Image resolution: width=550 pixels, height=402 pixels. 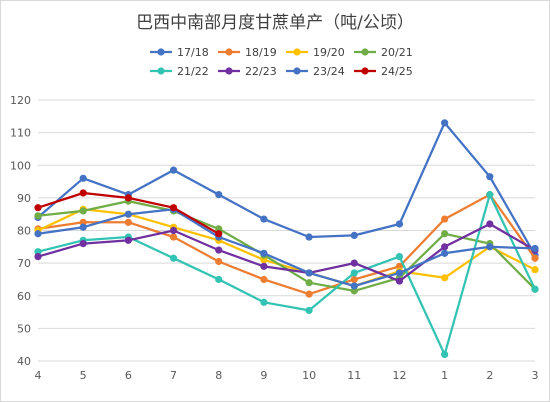 I want to click on x-tick-label: 9, so click(x=263, y=375).